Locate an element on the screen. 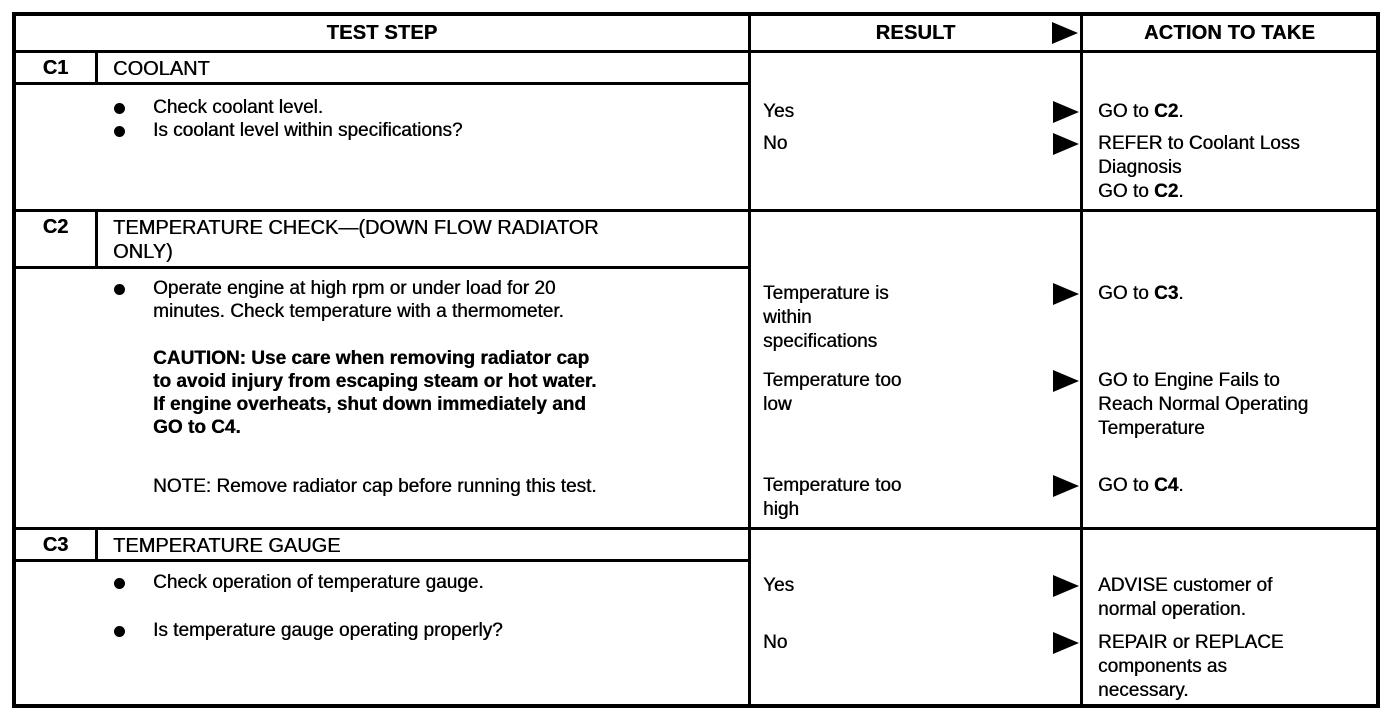 This screenshot has width=1392, height=718. result-action-pair: Yes ADVISE customer of normal operation. is located at coordinates (1063, 598).